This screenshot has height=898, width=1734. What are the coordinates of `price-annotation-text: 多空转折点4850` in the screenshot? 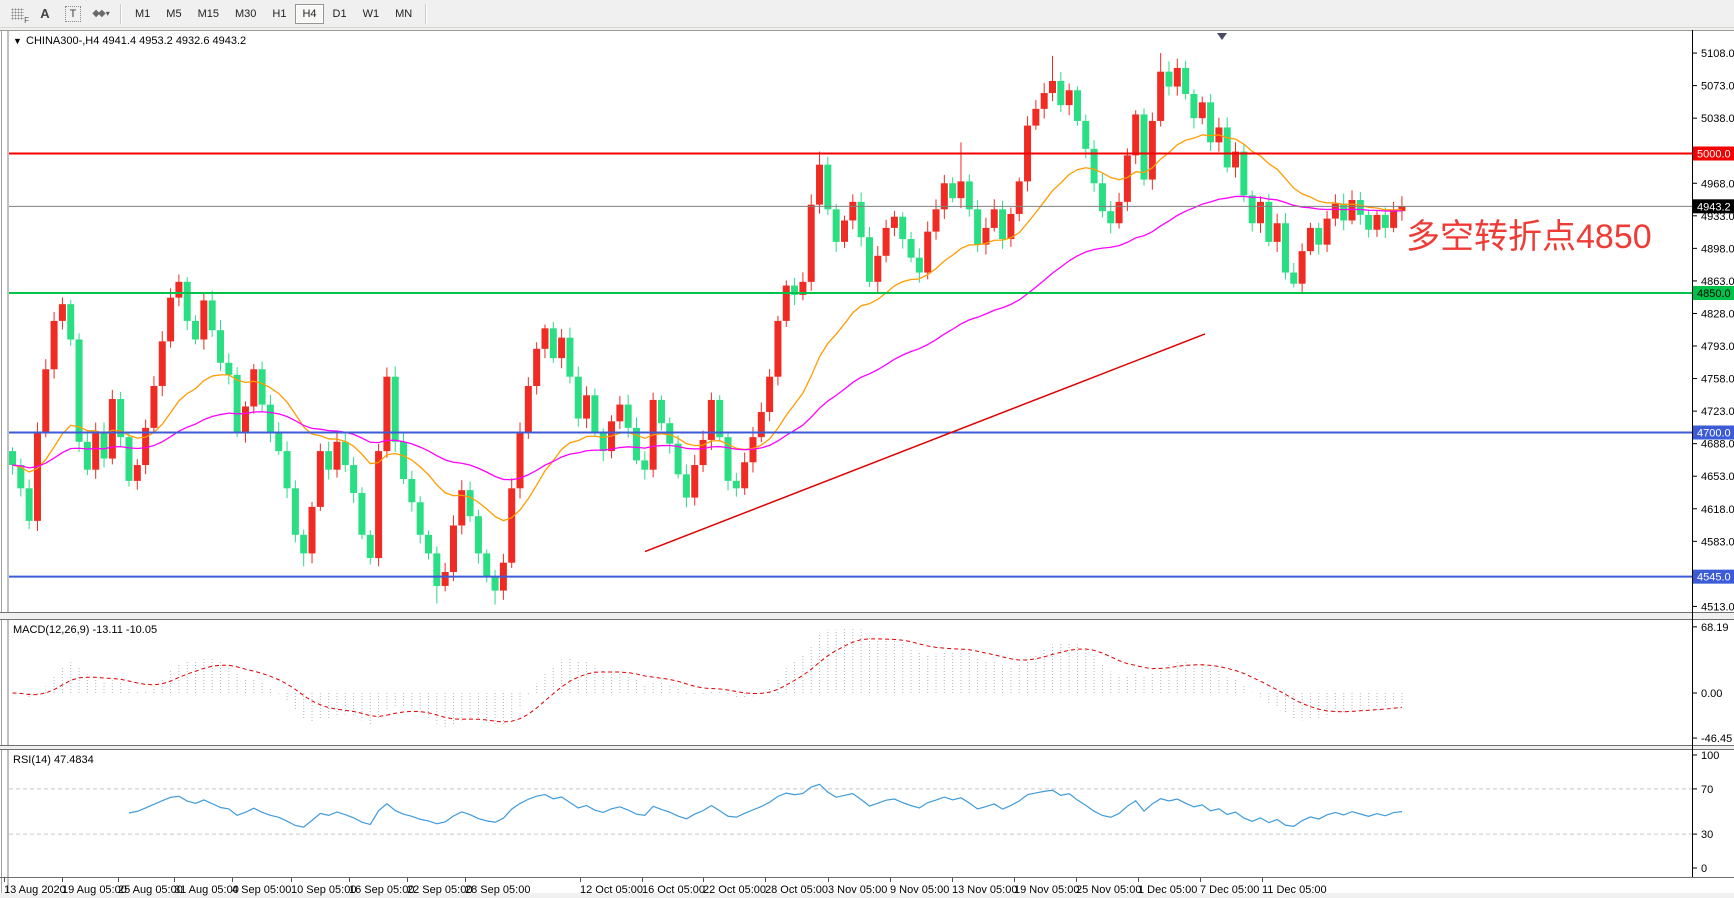 It's located at (1529, 237).